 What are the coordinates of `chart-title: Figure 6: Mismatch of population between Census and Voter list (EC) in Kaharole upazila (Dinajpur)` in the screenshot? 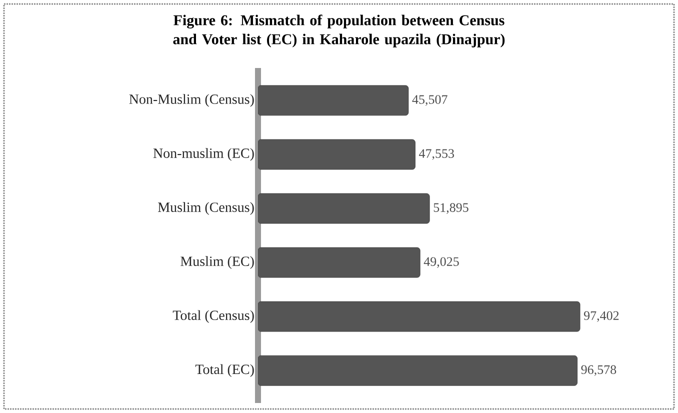 It's located at (339, 31).